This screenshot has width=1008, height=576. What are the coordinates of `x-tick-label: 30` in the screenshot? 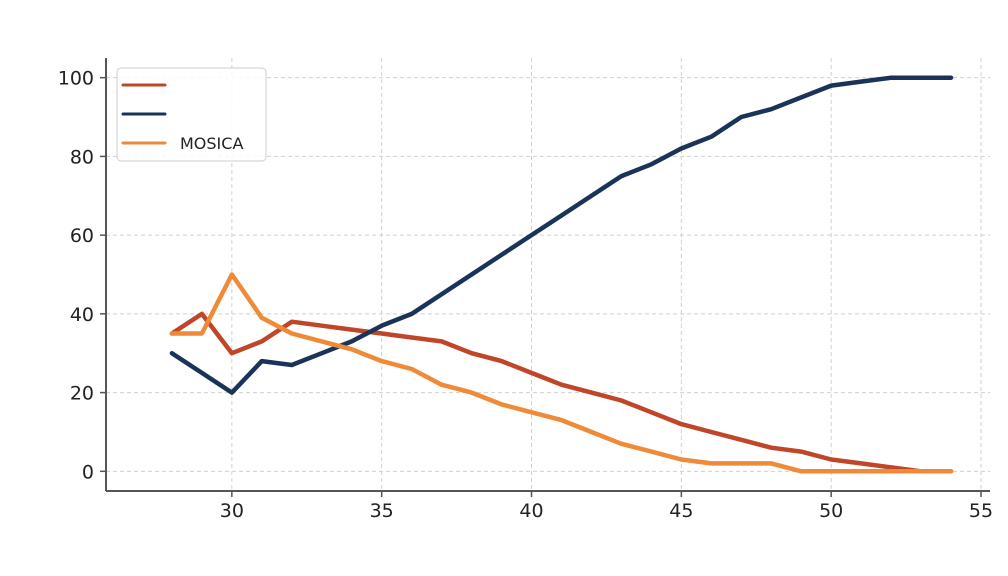 It's located at (232, 511).